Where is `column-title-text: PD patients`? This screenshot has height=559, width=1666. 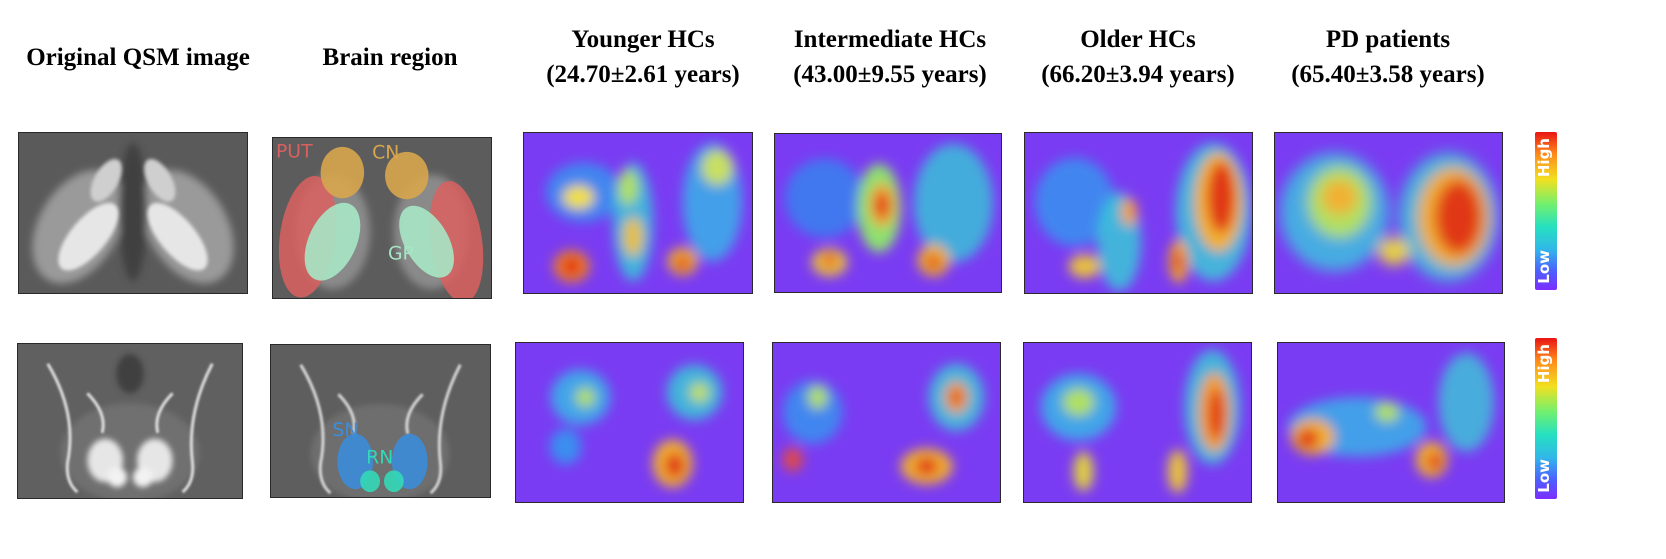
column-title-text: PD patients is located at coordinates (1388, 39).